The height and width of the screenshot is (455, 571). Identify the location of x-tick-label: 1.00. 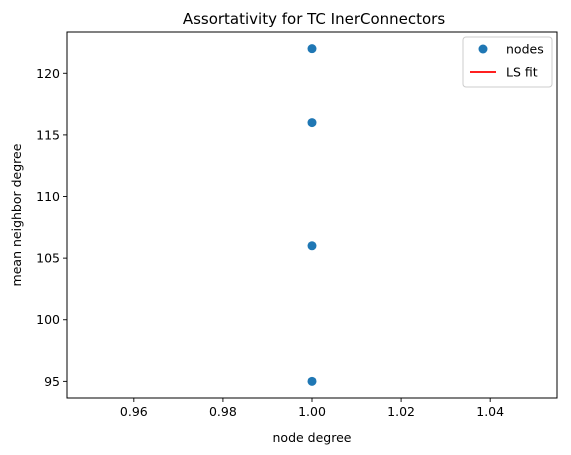
(312, 411).